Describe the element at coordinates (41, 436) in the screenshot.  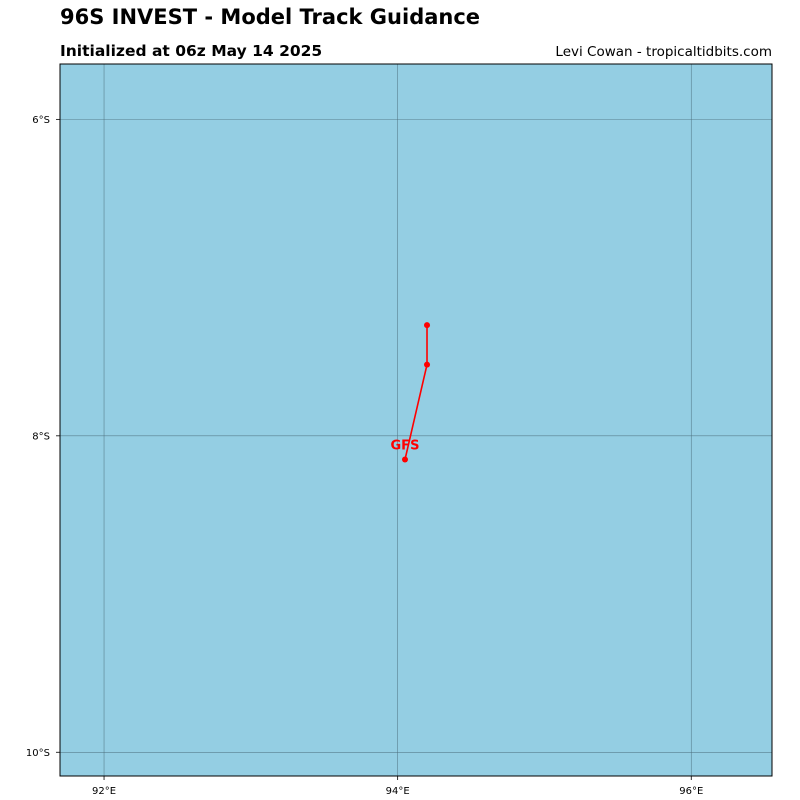
I see `y-tick-label: 8°S` at that location.